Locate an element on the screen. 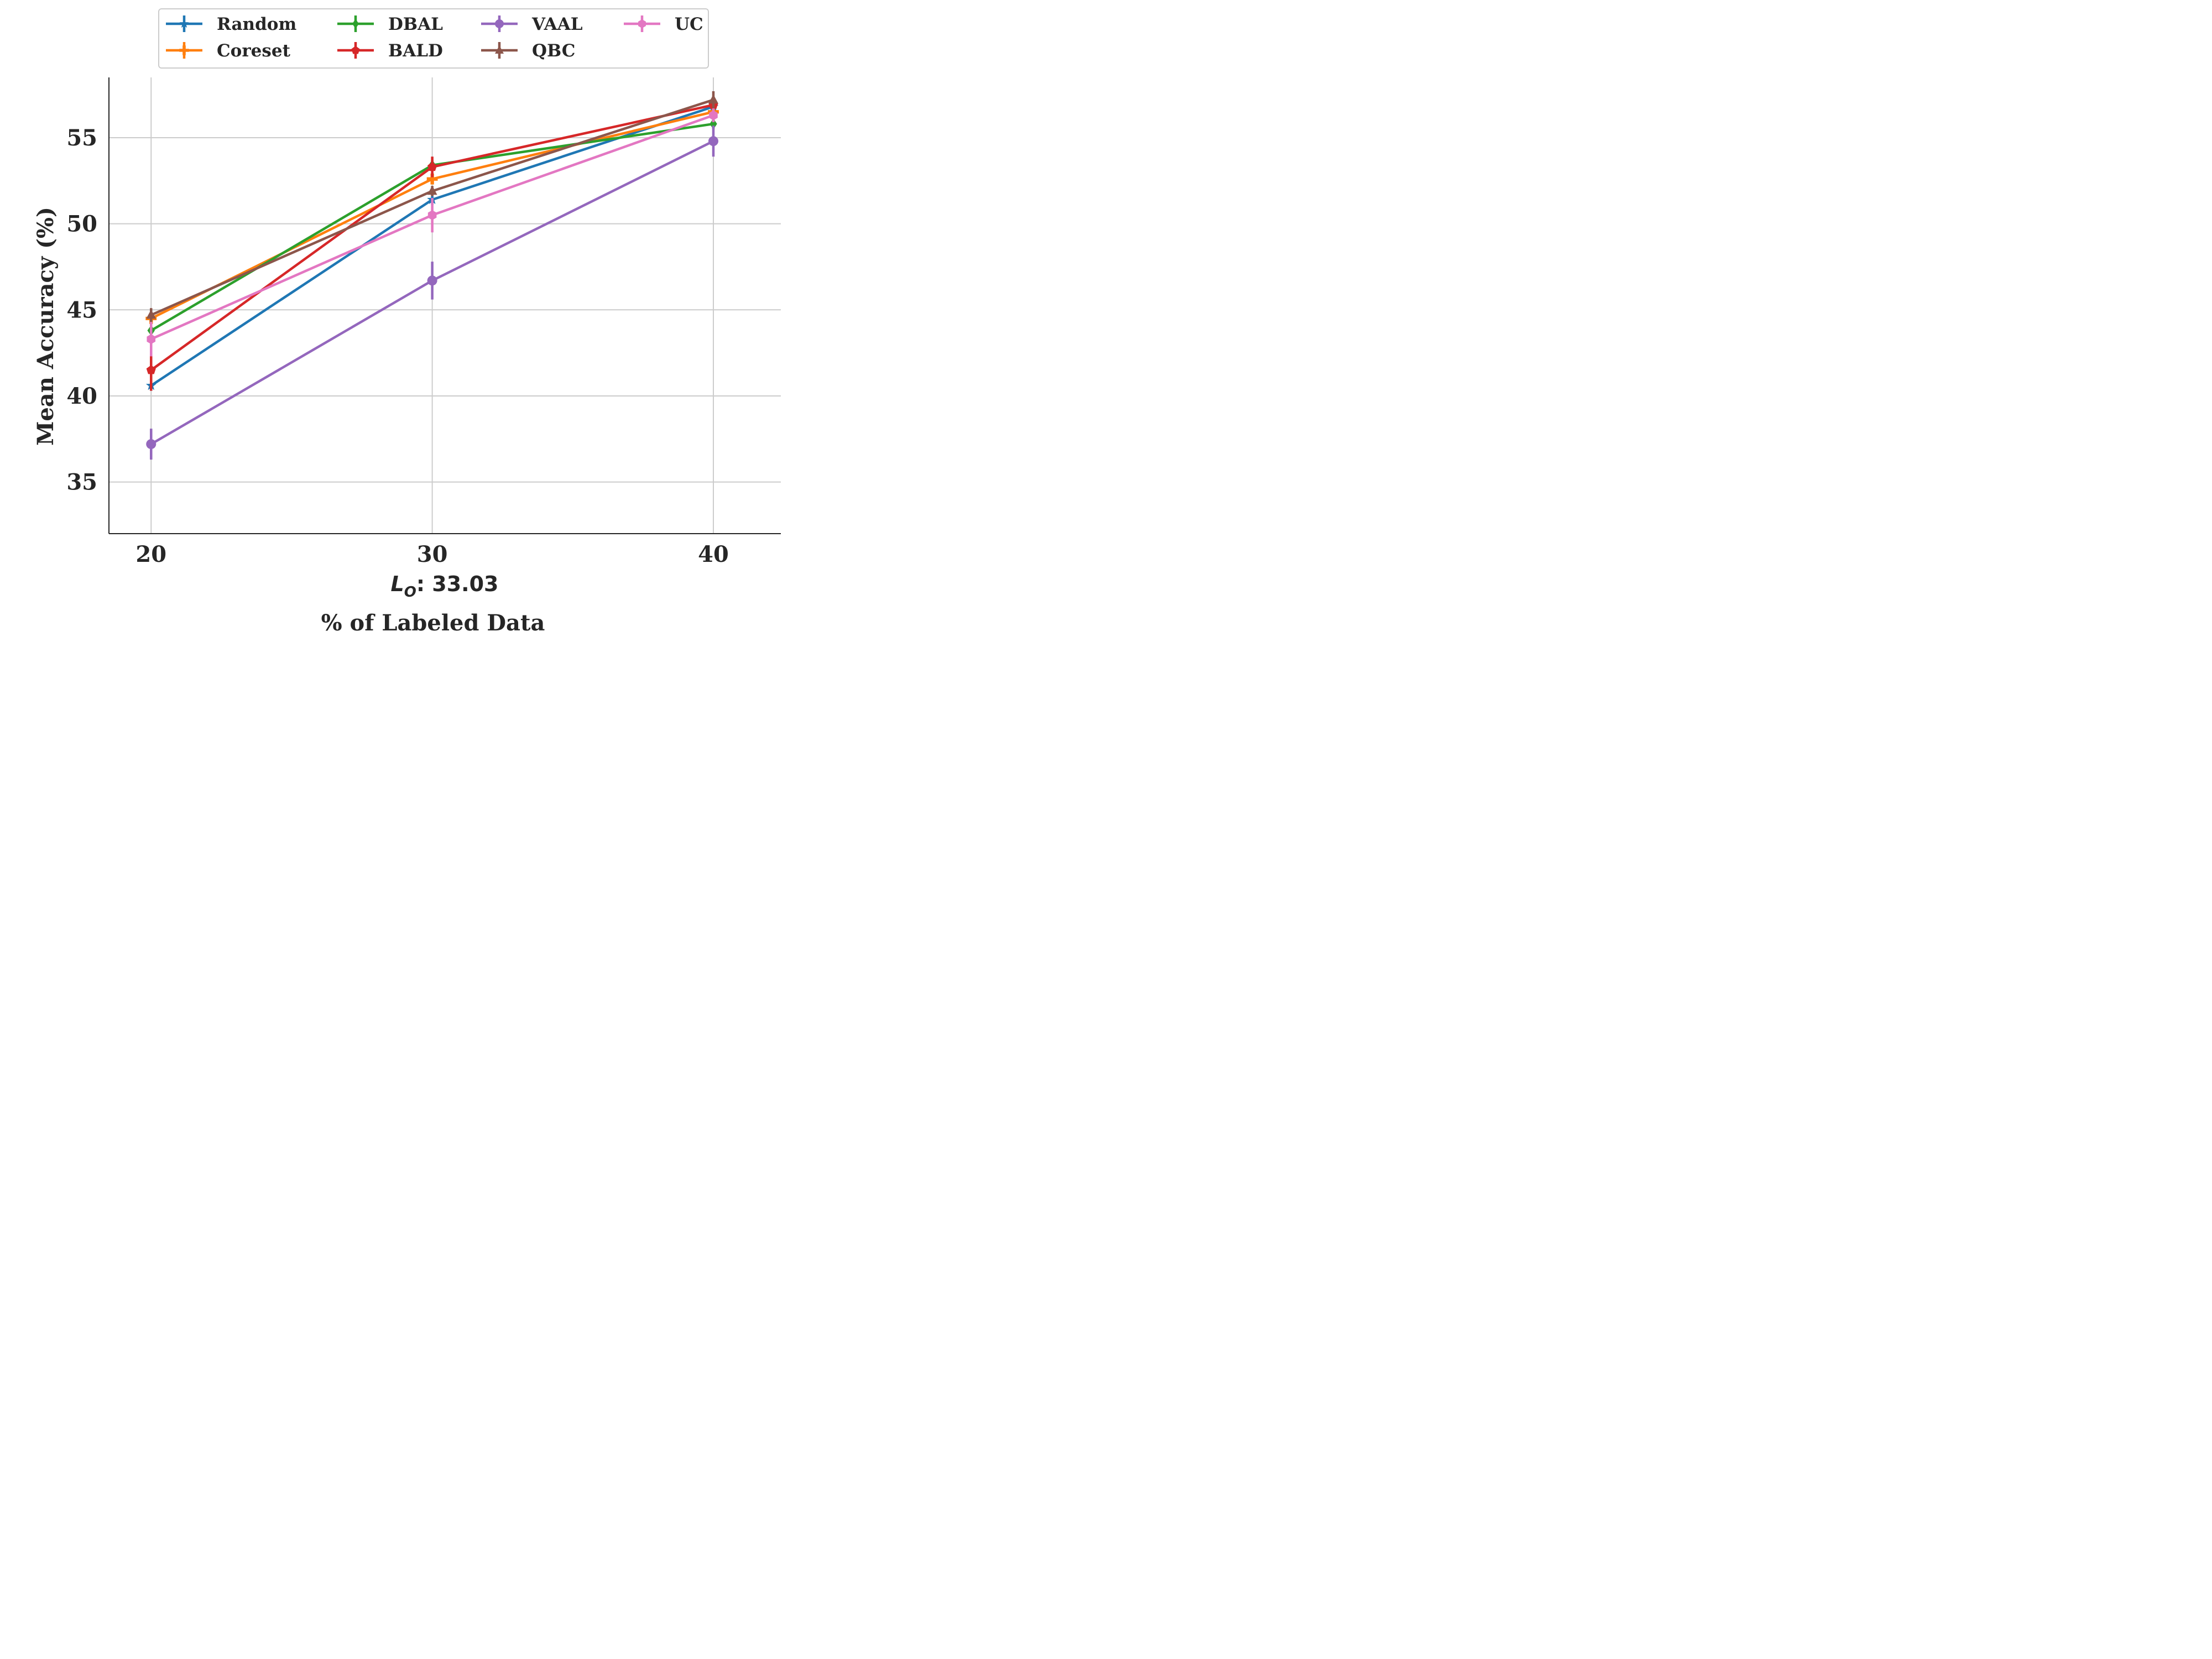 The width and height of the screenshot is (2212, 1659). x-tick-label: 20 is located at coordinates (151, 554).